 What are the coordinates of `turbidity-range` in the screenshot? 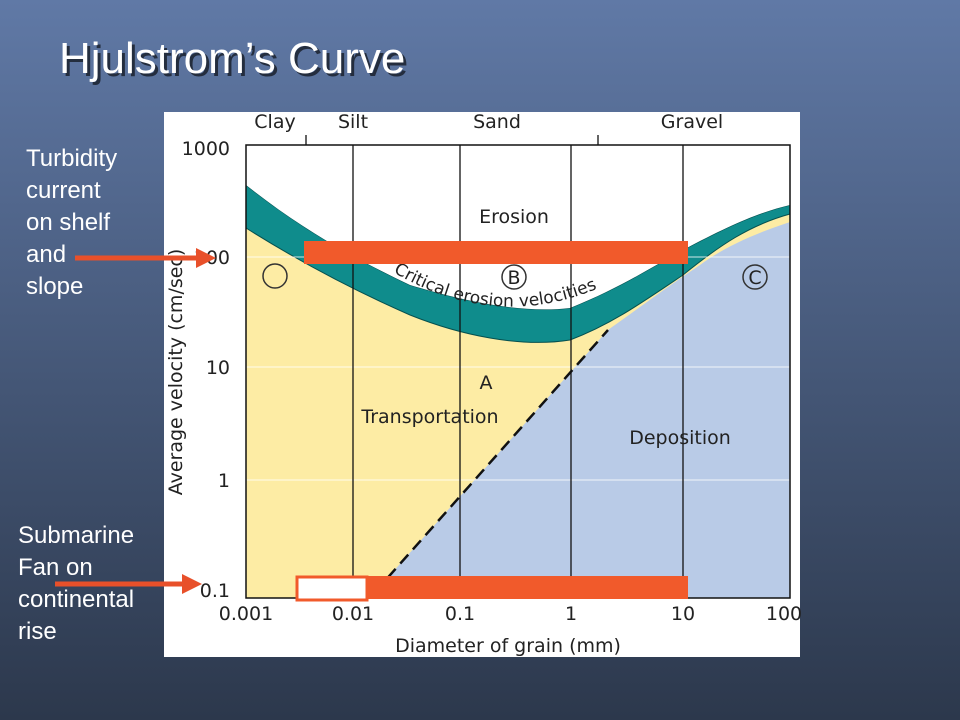 It's located at (496, 252).